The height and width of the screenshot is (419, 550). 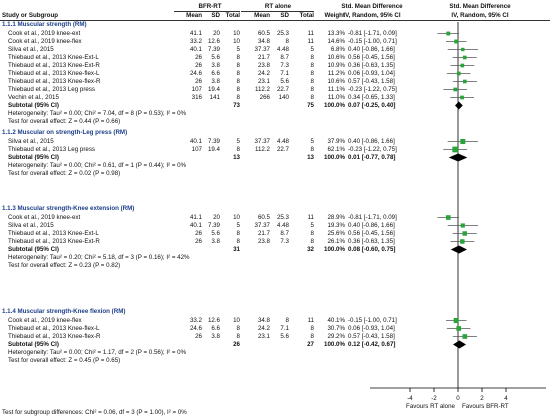 What do you see at coordinates (334, 15) in the screenshot?
I see `weight-header: Weight` at bounding box center [334, 15].